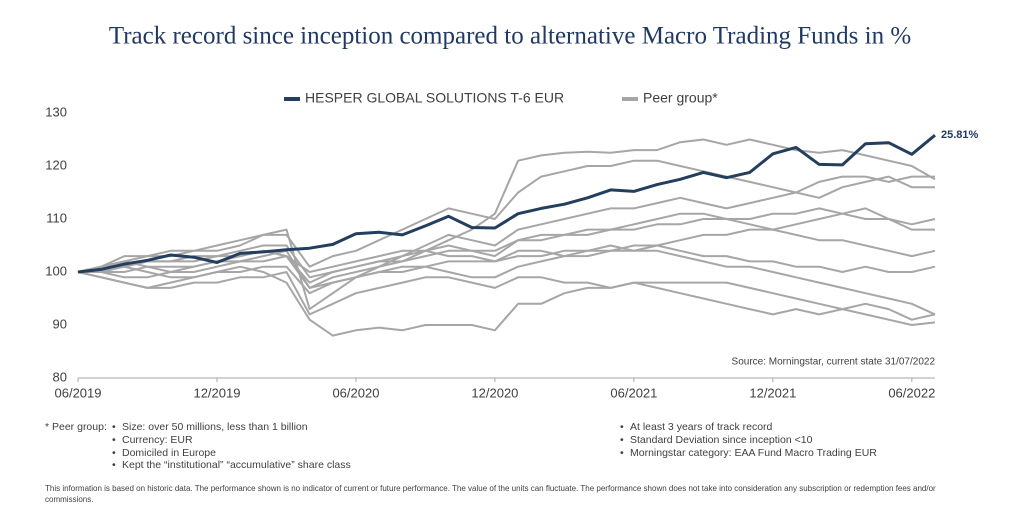  I want to click on y-tick-label: 130, so click(56, 111).